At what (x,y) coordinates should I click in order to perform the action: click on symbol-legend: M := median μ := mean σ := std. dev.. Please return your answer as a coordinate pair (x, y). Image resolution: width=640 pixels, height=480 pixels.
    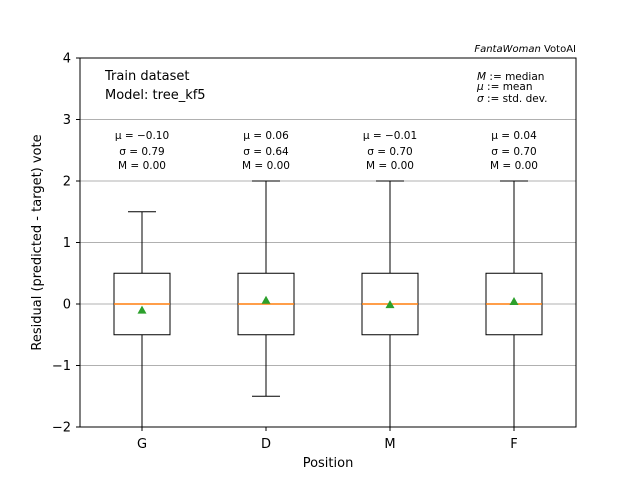
    Looking at the image, I should click on (511, 88).